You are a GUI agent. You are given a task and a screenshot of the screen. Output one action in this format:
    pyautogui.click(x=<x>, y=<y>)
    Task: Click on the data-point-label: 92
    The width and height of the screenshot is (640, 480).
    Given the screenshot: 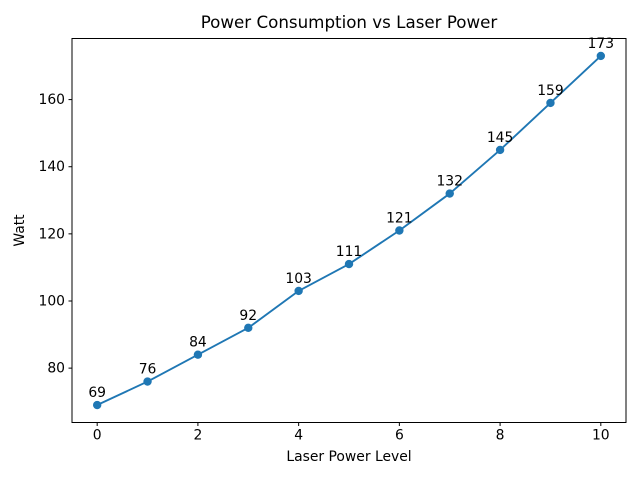 What is the action you would take?
    pyautogui.click(x=248, y=316)
    